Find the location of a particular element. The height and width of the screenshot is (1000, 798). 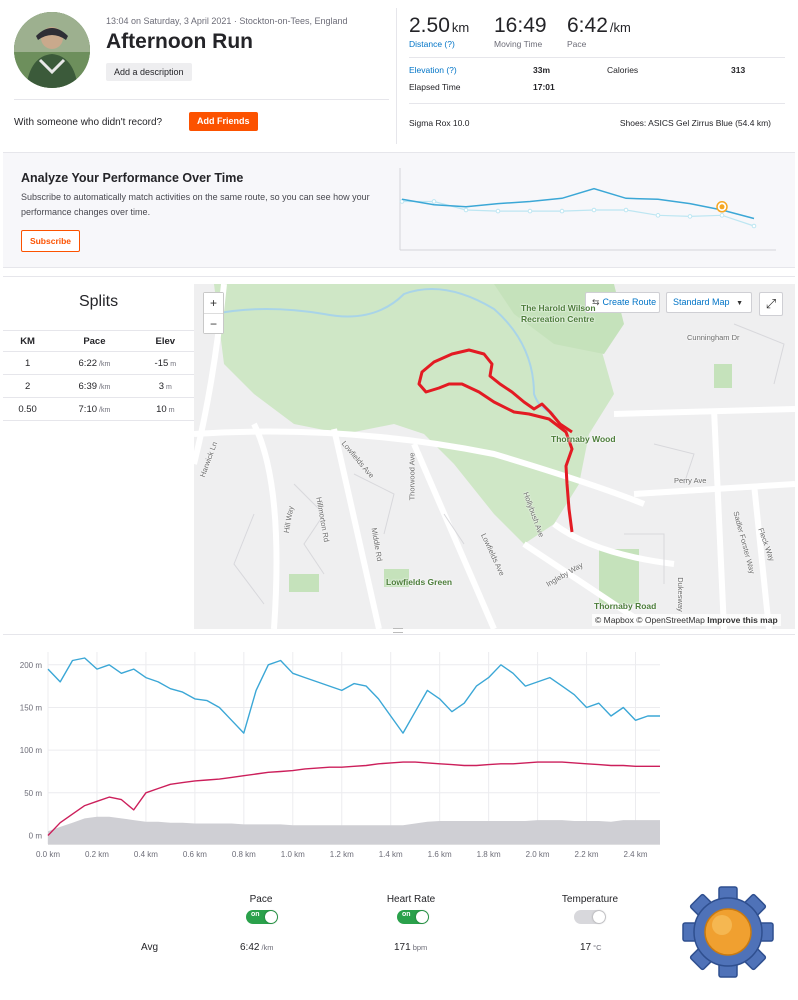

avg-hr-value: 171 is located at coordinates (402, 947).